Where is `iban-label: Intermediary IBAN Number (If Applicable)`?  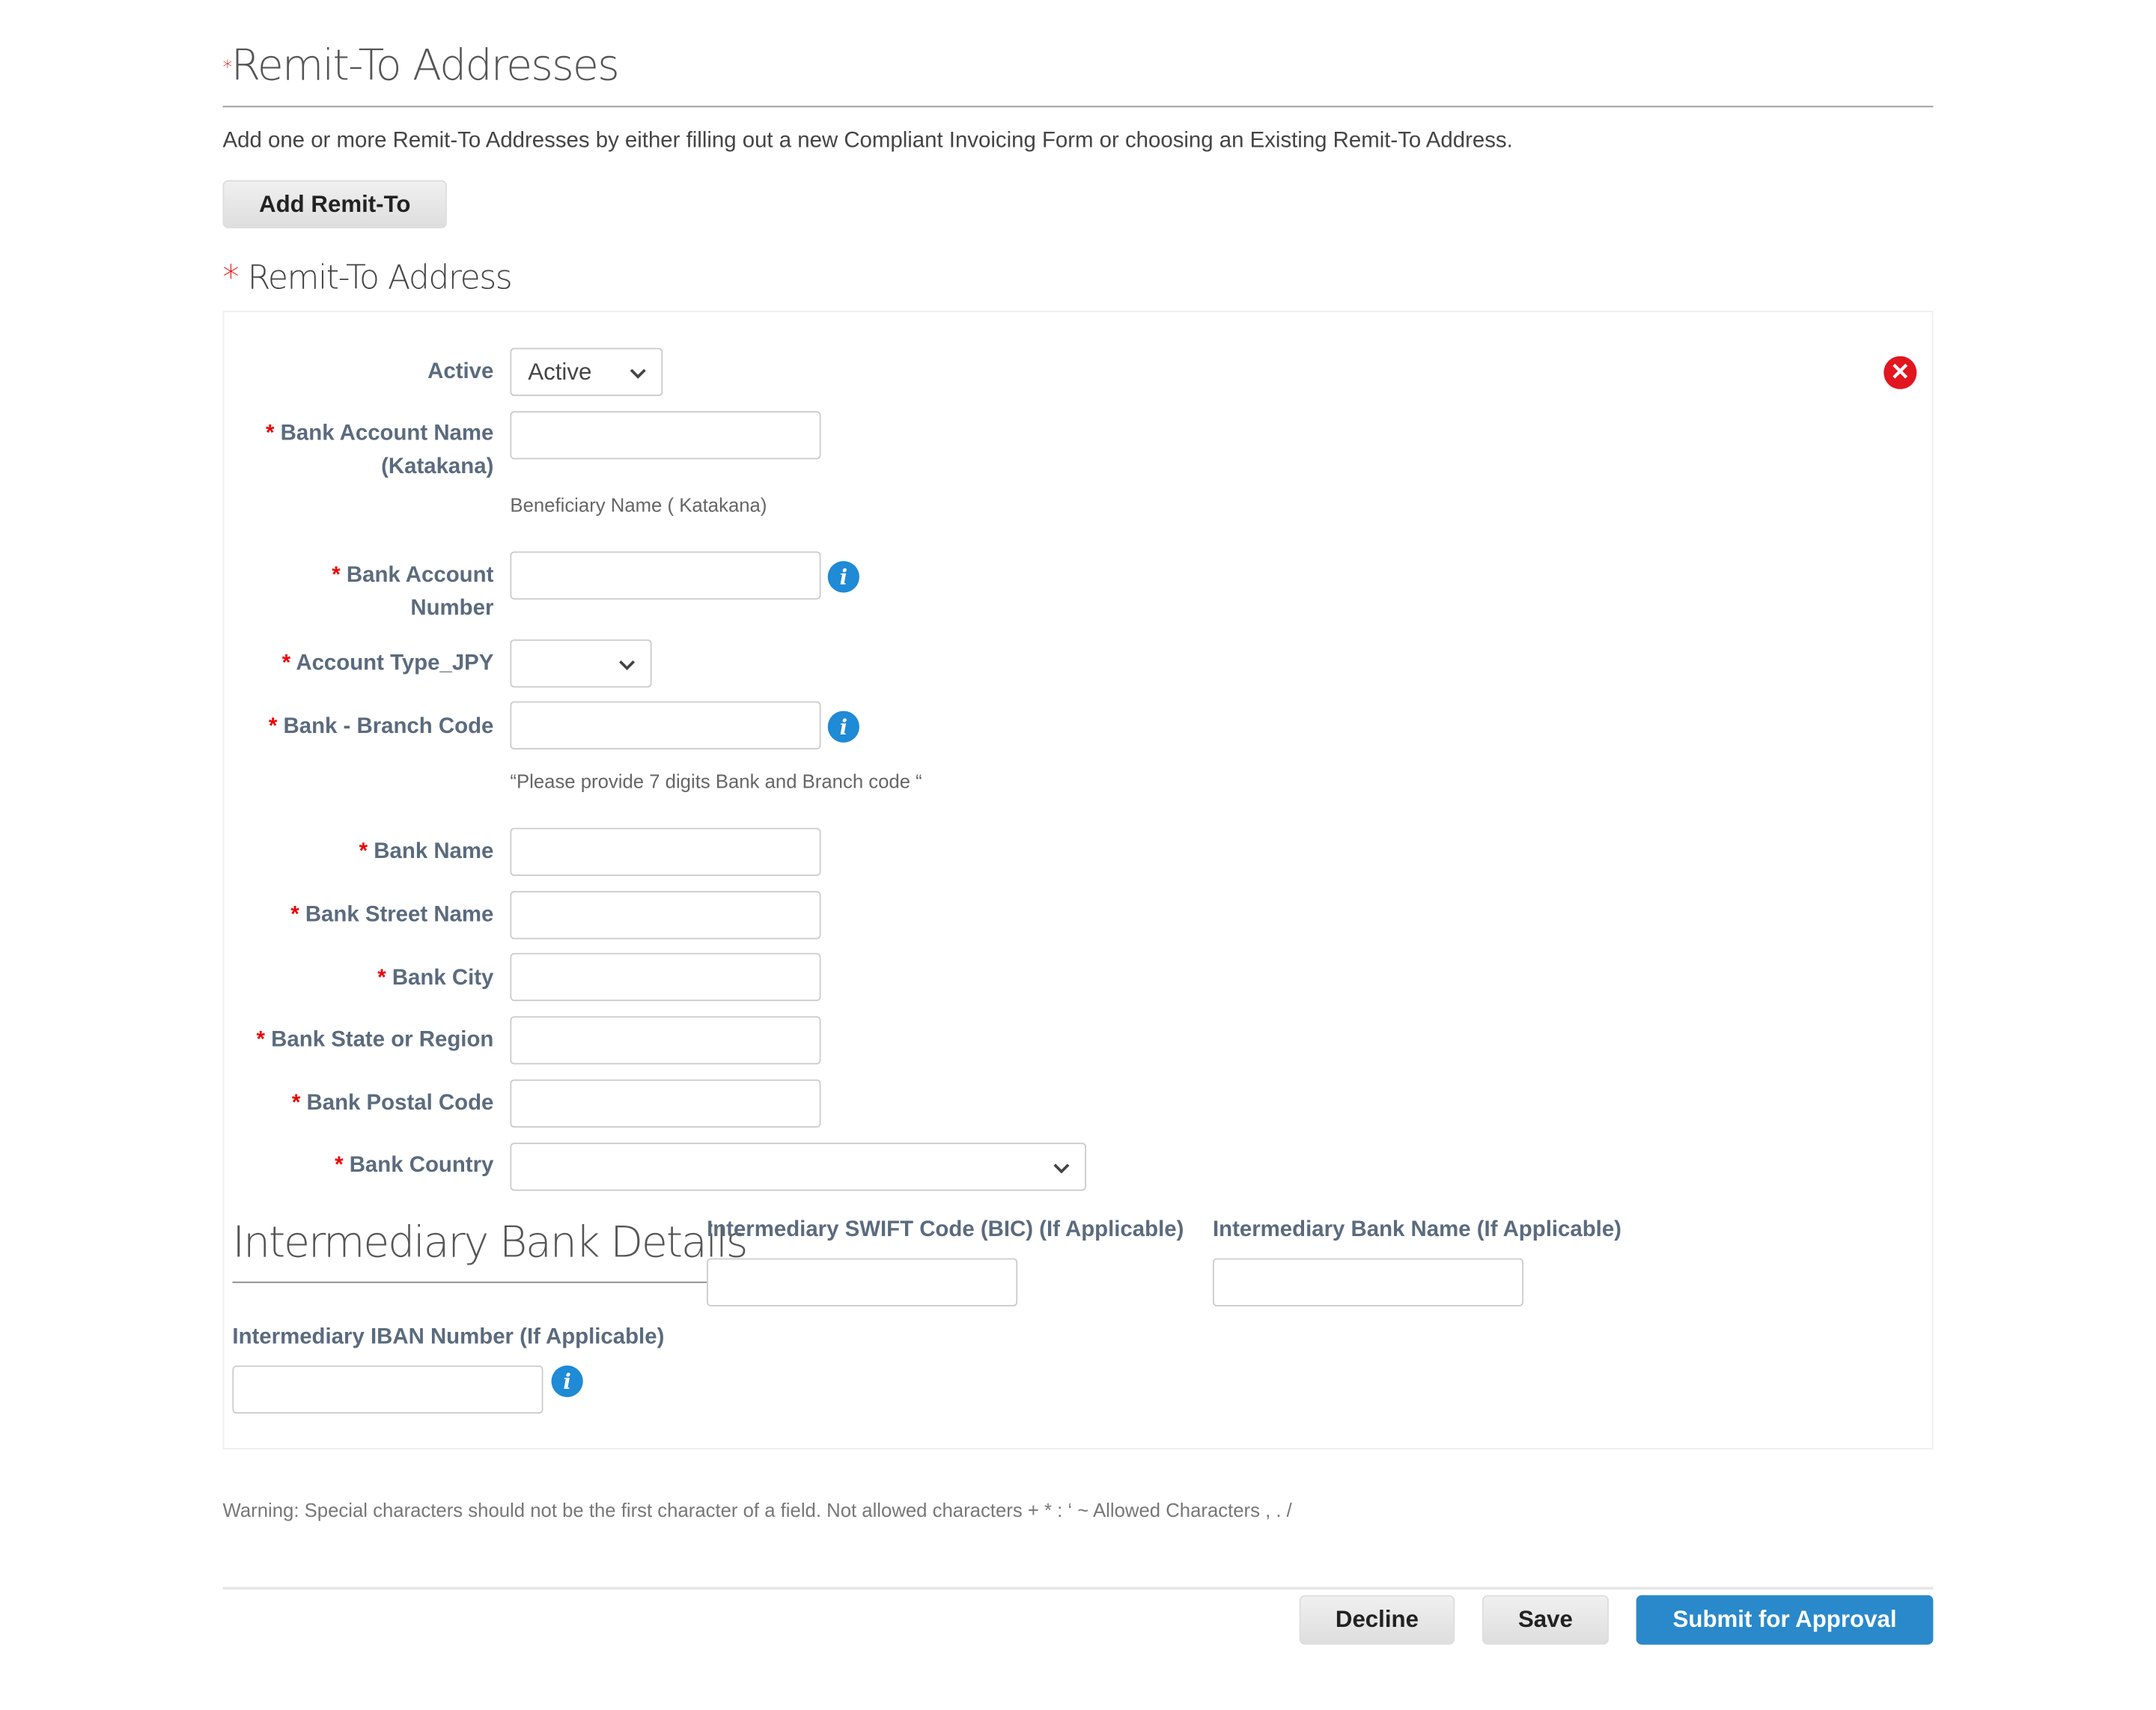 iban-label: Intermediary IBAN Number (If Applicable) is located at coordinates (448, 1337).